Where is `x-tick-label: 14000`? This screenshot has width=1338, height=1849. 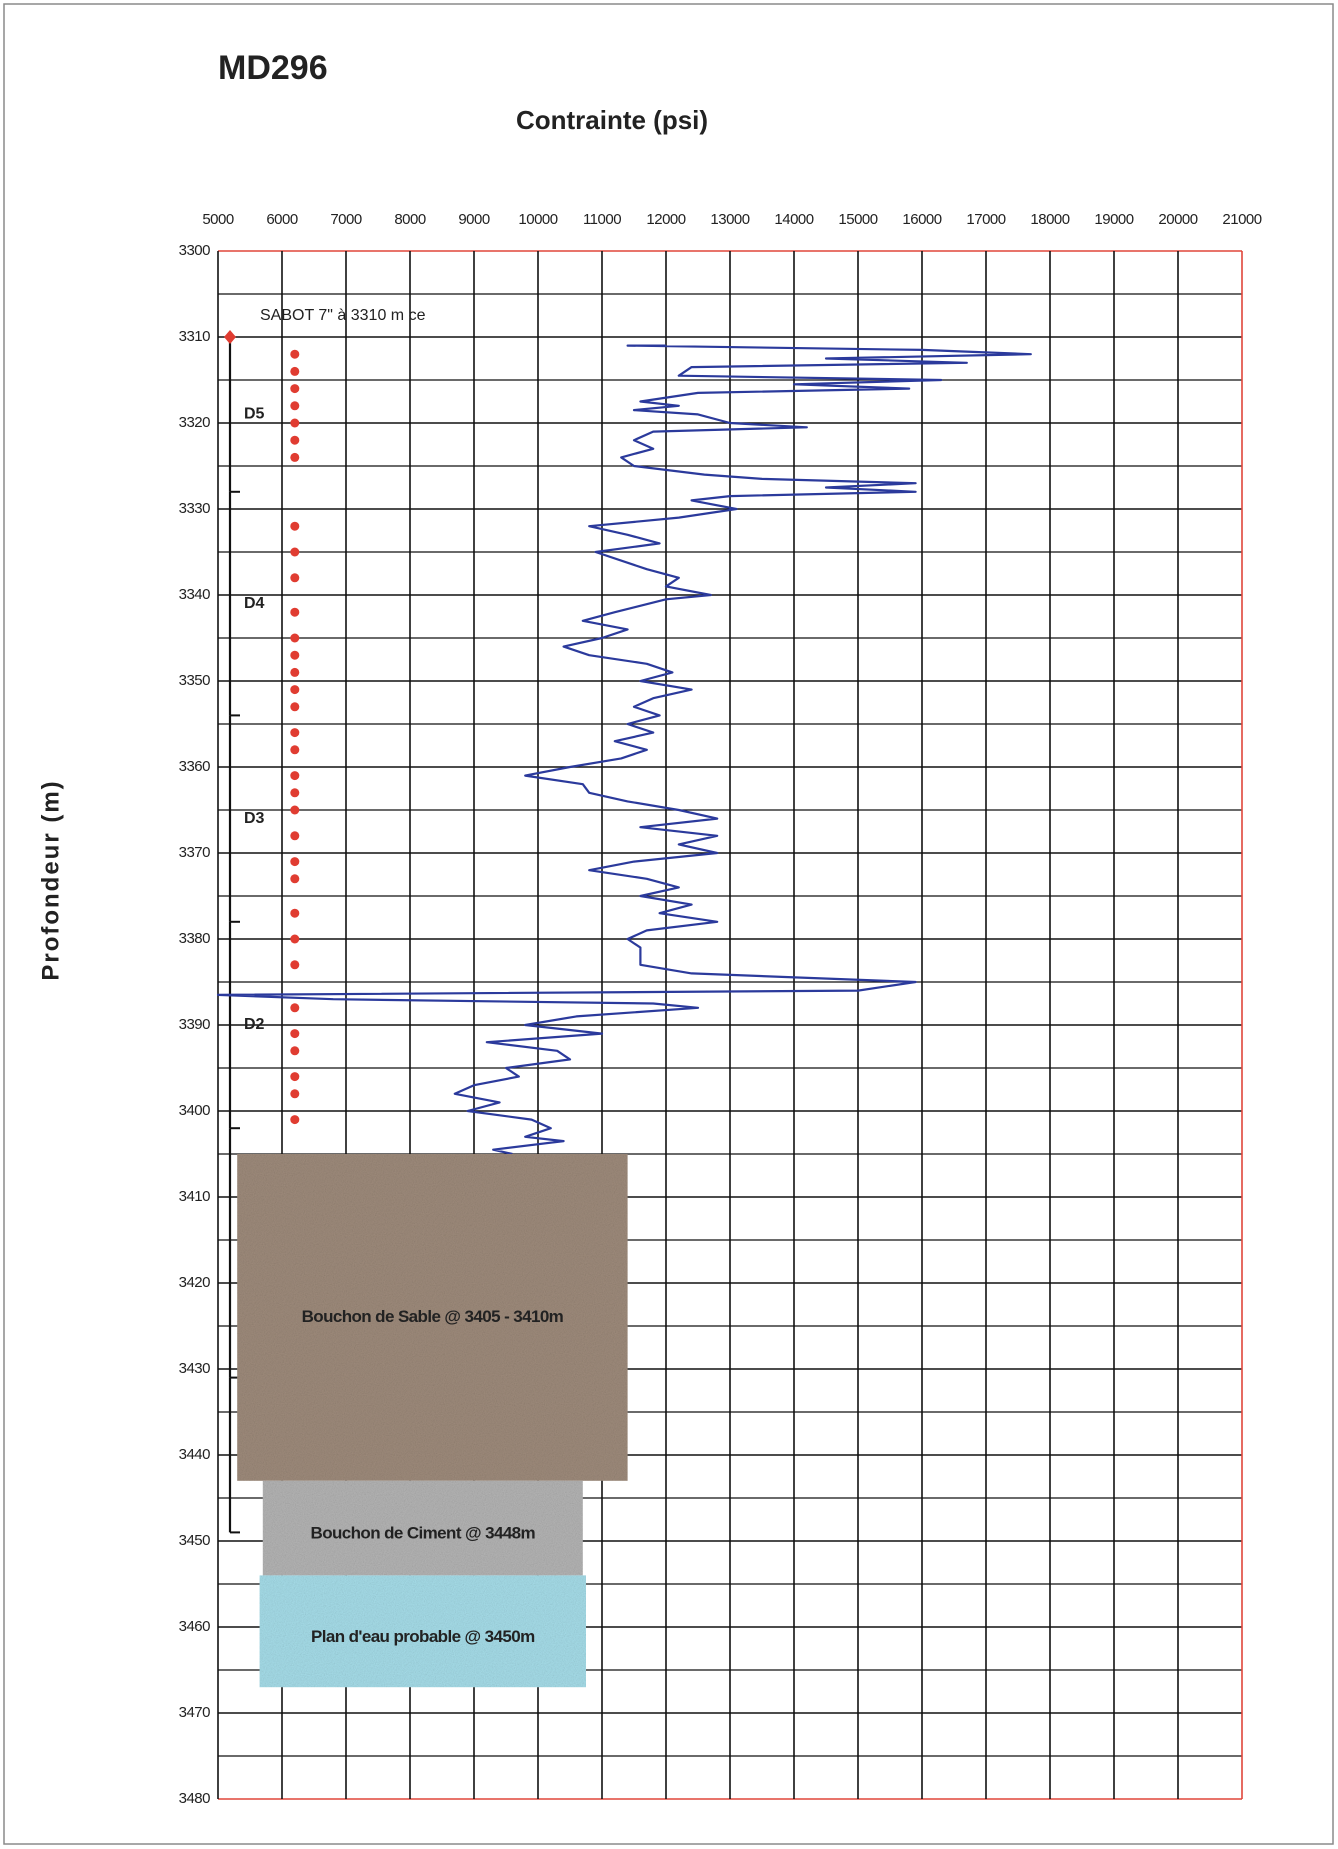
x-tick-label: 14000 is located at coordinates (793, 219).